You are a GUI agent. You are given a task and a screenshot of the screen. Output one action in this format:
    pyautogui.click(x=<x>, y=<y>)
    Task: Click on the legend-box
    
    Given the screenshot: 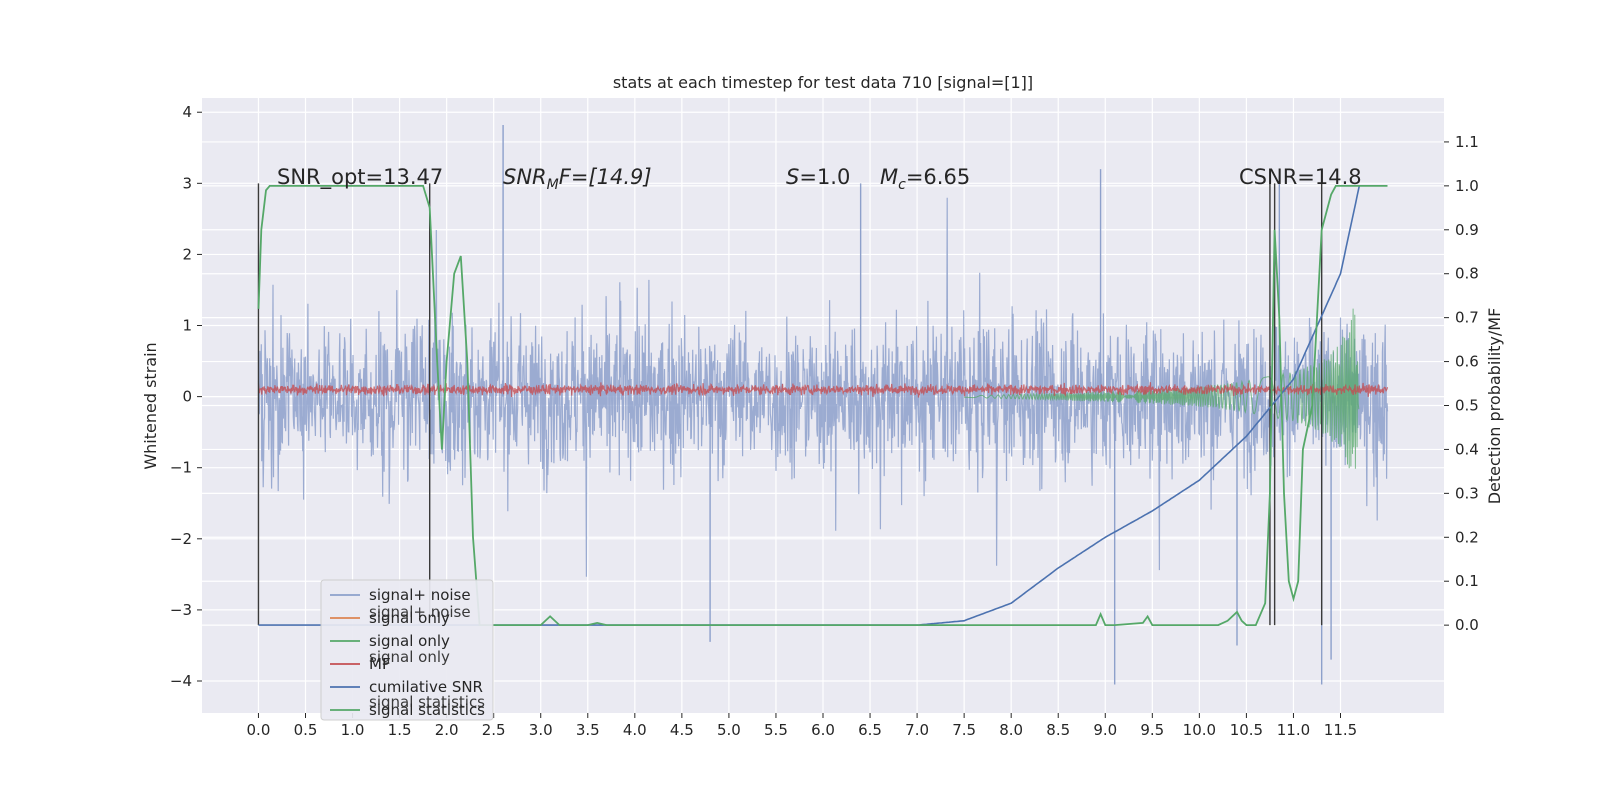 What is the action you would take?
    pyautogui.click(x=407, y=650)
    